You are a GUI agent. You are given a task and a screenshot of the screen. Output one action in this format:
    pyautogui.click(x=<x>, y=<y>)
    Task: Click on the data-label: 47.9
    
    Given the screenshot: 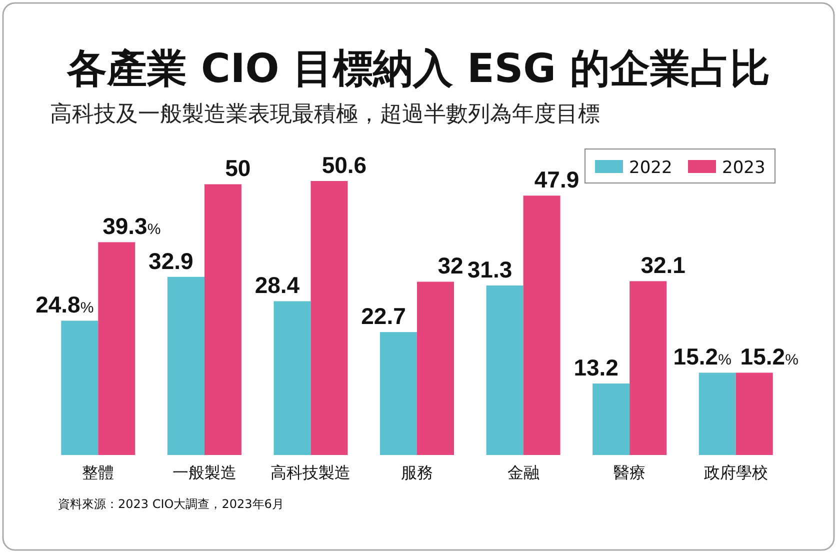 What is the action you would take?
    pyautogui.click(x=557, y=179)
    